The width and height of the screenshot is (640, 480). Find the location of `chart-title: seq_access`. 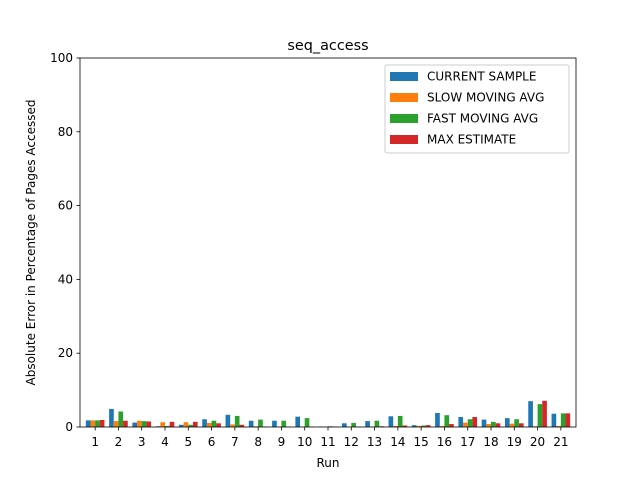

chart-title: seq_access is located at coordinates (327, 46).